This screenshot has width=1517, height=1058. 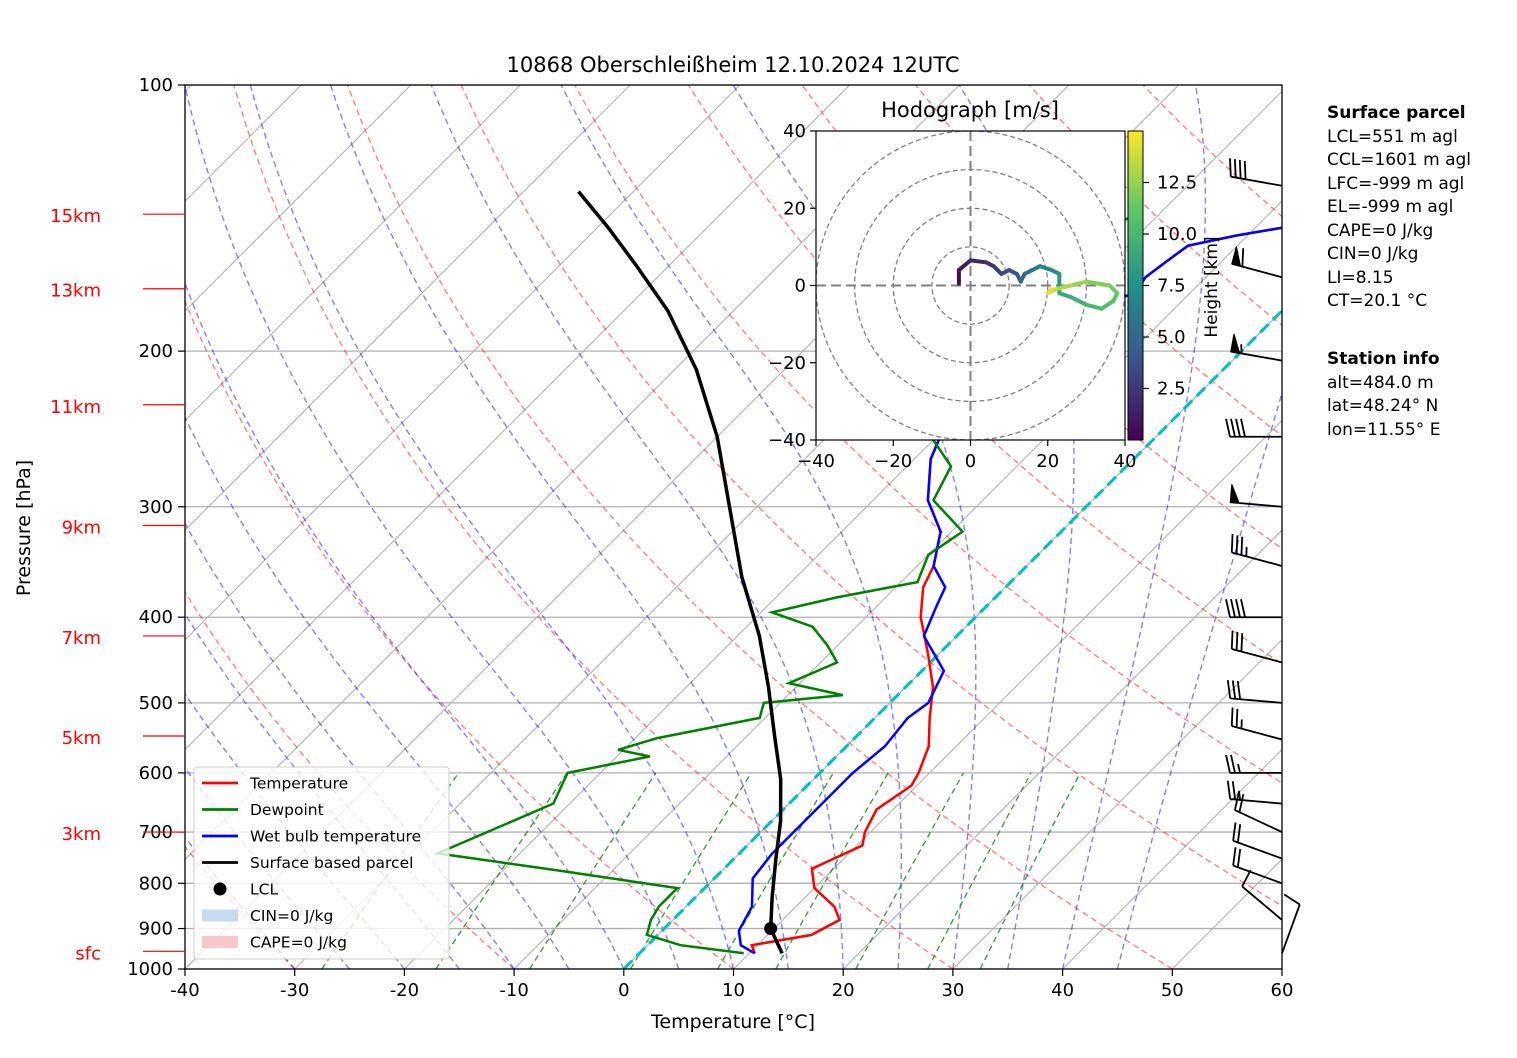 I want to click on legend-label: LCL, so click(x=264, y=890).